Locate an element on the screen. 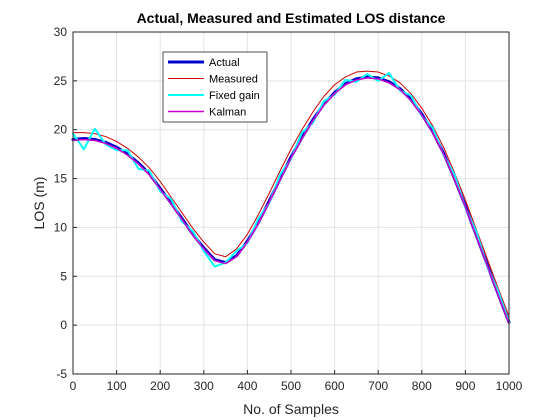 Image resolution: width=560 pixels, height=420 pixels. x-tick-label: 800 is located at coordinates (422, 386).